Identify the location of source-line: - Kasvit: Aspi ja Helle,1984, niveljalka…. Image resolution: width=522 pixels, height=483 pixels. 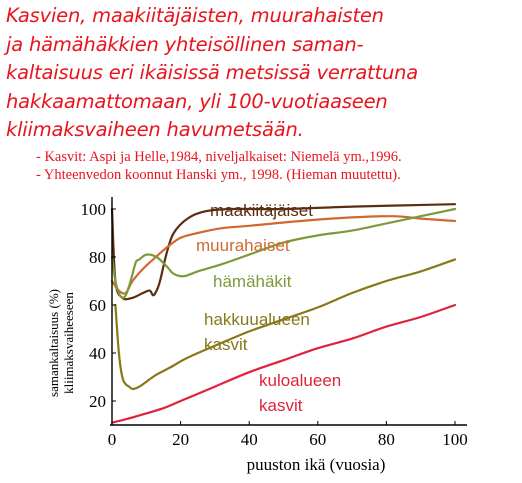
(219, 157).